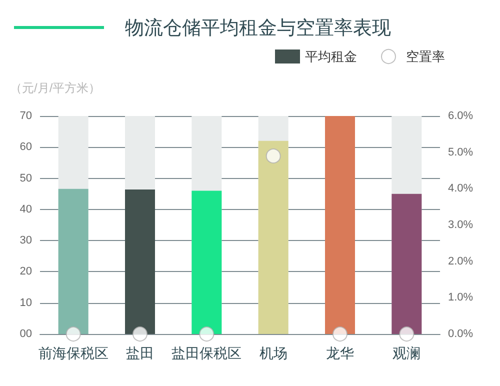 This screenshot has height=386, width=500. Describe the element at coordinates (425, 56) in the screenshot. I see `legend-label: 空置率` at that location.